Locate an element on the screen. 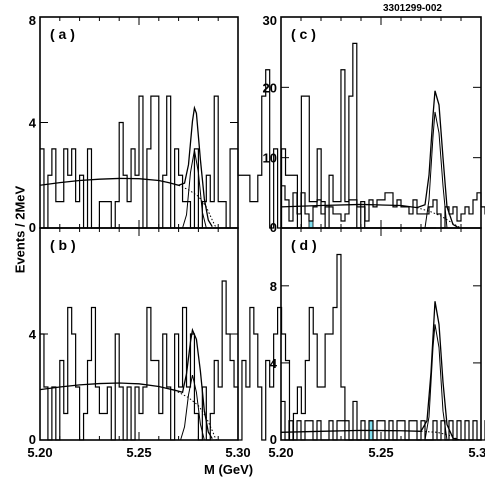 The height and width of the screenshot is (480, 485). panel-label: ( a ) is located at coordinates (62, 34).